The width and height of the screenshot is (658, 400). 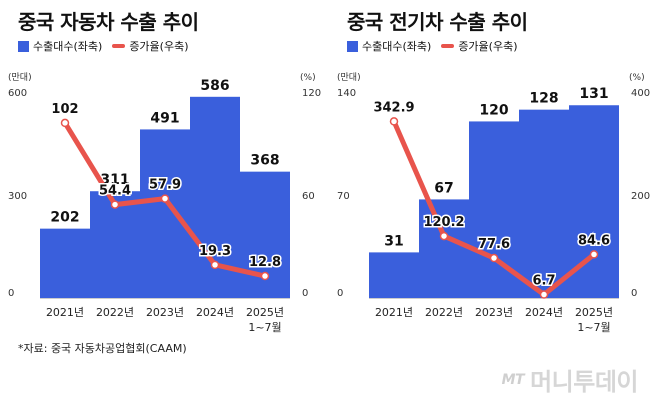 What do you see at coordinates (437, 22) in the screenshot?
I see `chart-title: 중국 전기차 수출 추이` at bounding box center [437, 22].